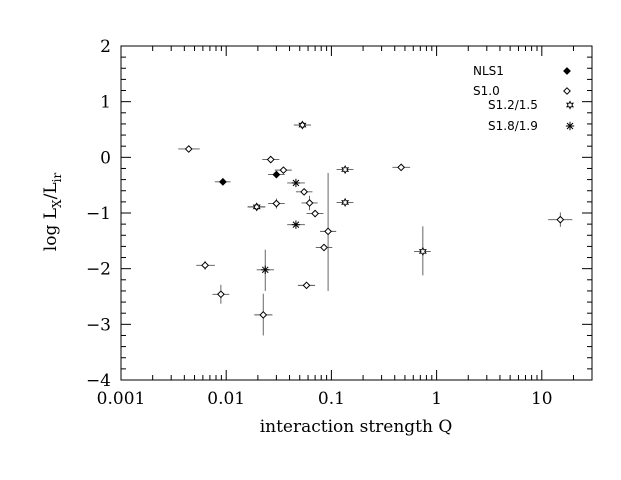 This screenshot has height=480, width=621. I want to click on x-tick-label: 0.1, so click(331, 399).